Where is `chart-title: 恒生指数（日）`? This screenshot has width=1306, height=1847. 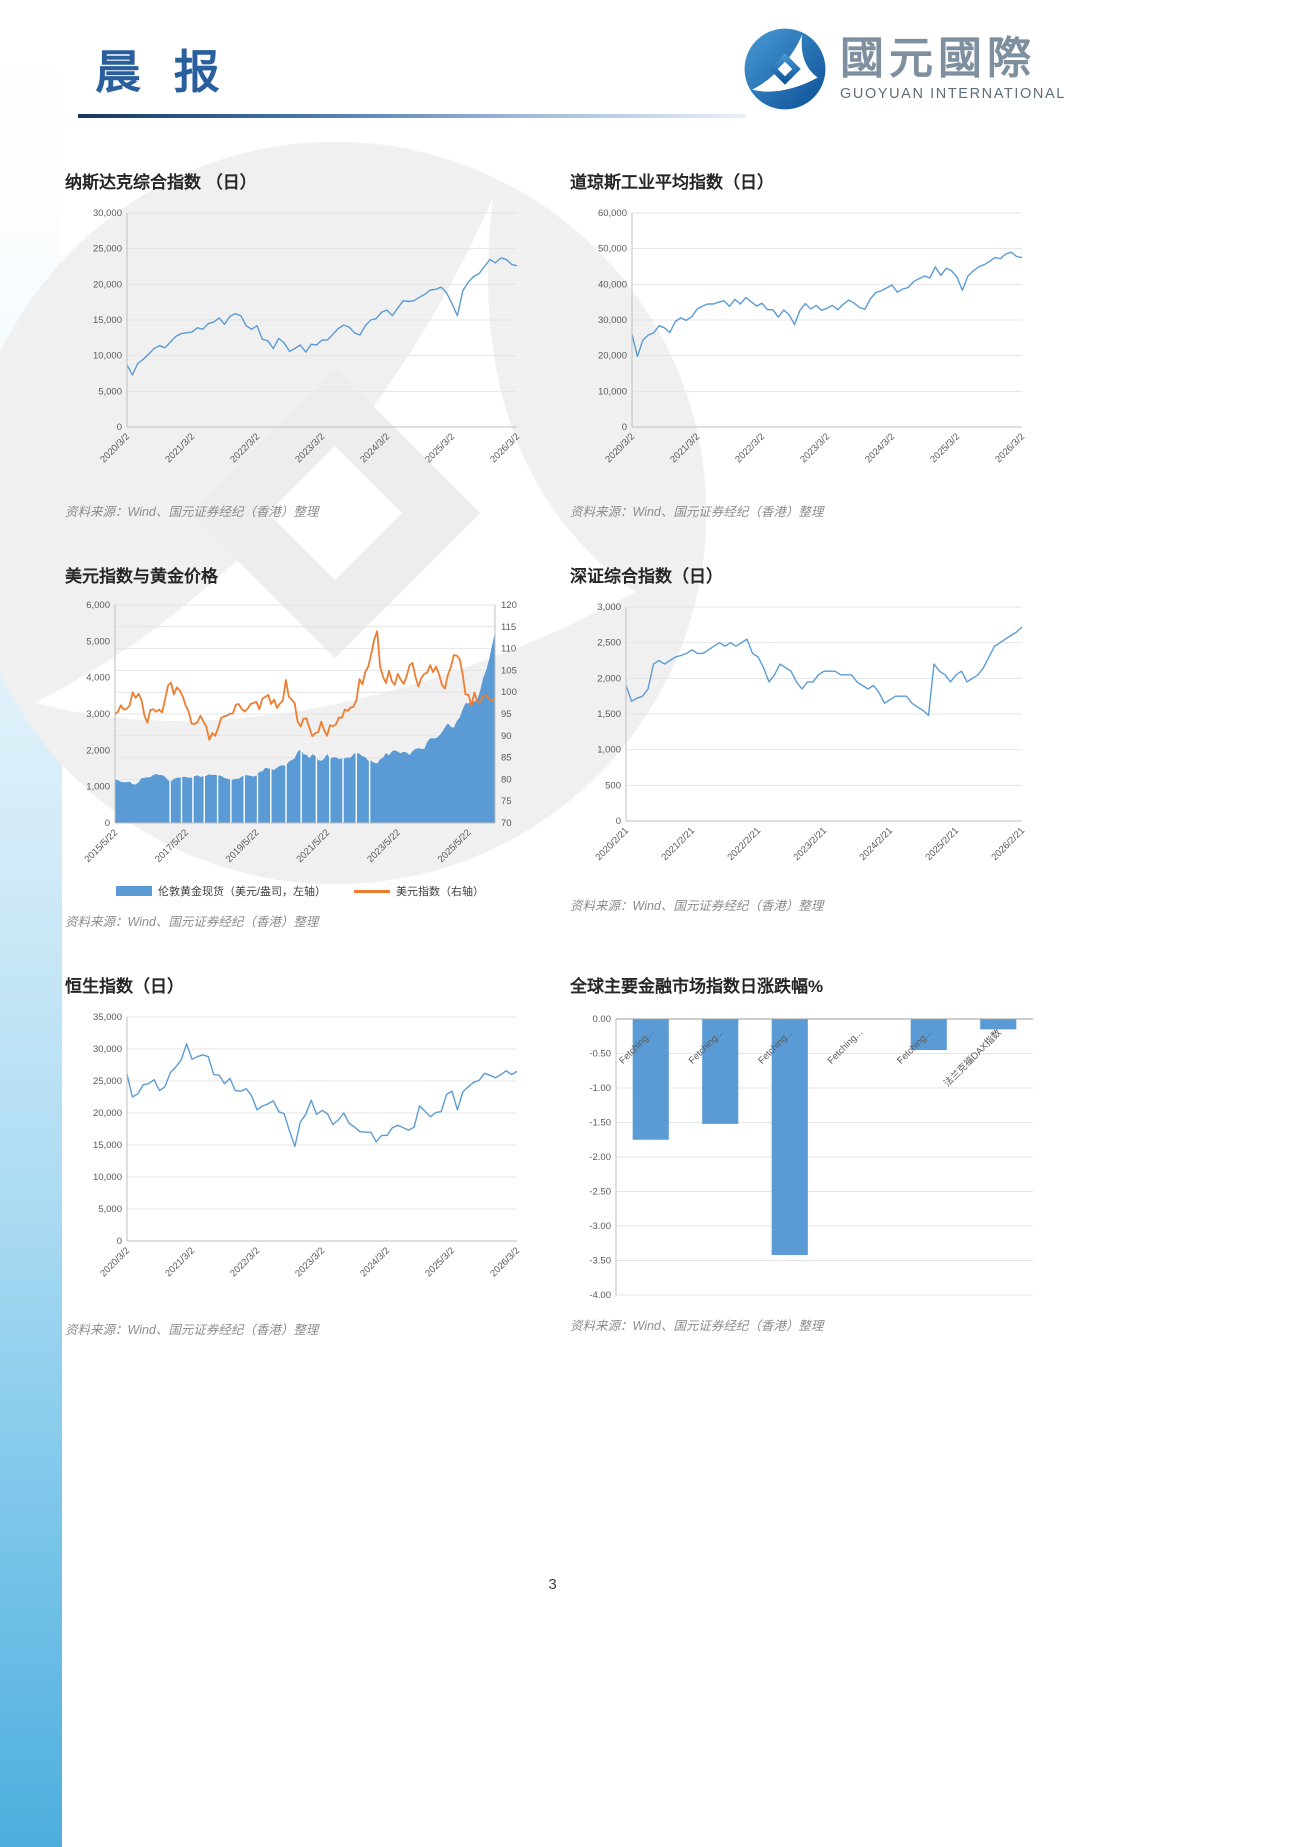 chart-title: 恒生指数（日） is located at coordinates (124, 986).